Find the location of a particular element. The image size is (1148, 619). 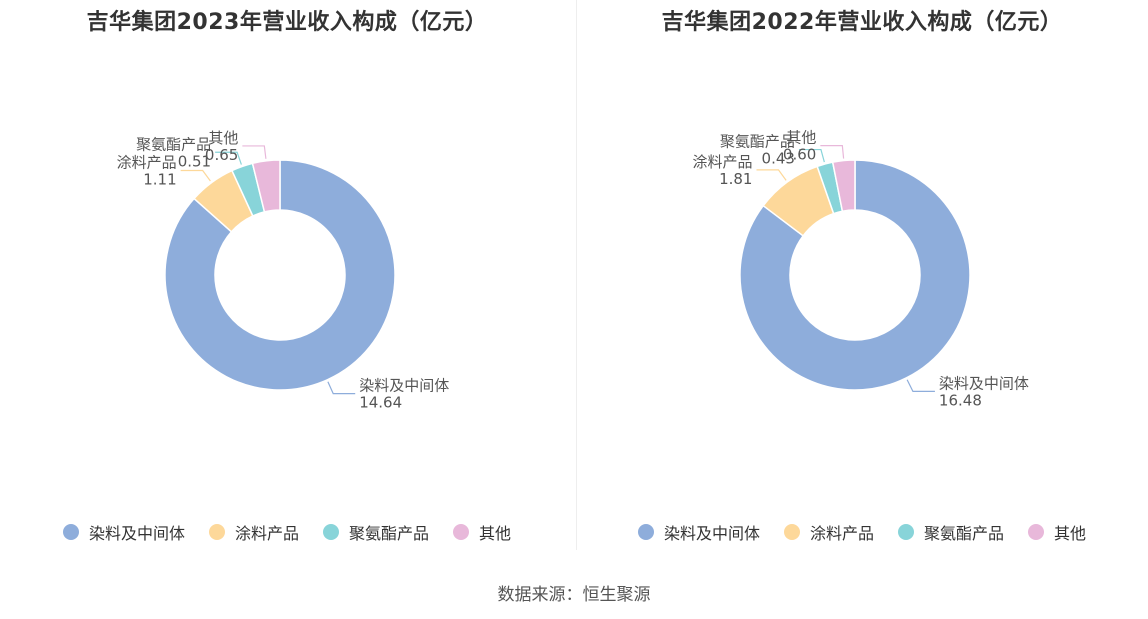

data-source-note: 数据来源：恒生聚源 is located at coordinates (574, 595).